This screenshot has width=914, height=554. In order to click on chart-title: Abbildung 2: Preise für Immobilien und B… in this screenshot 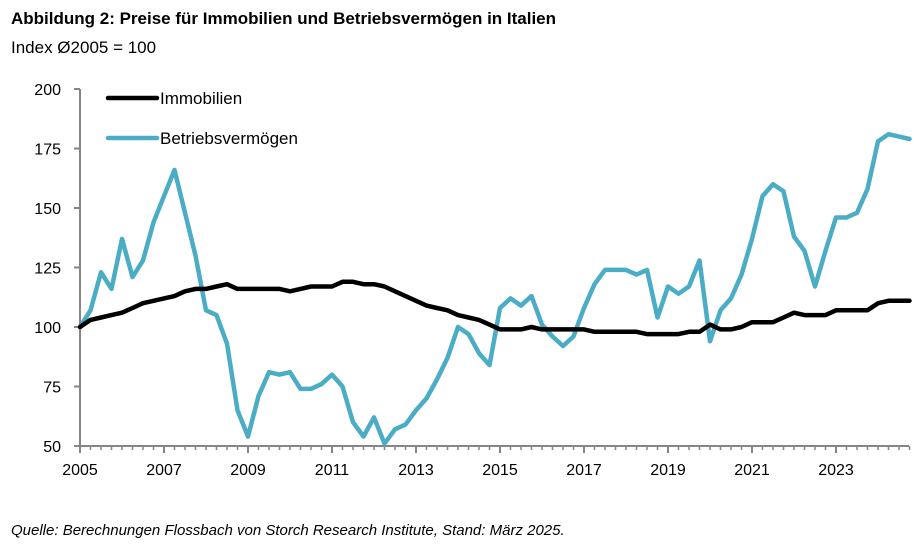, I will do `click(284, 18)`.